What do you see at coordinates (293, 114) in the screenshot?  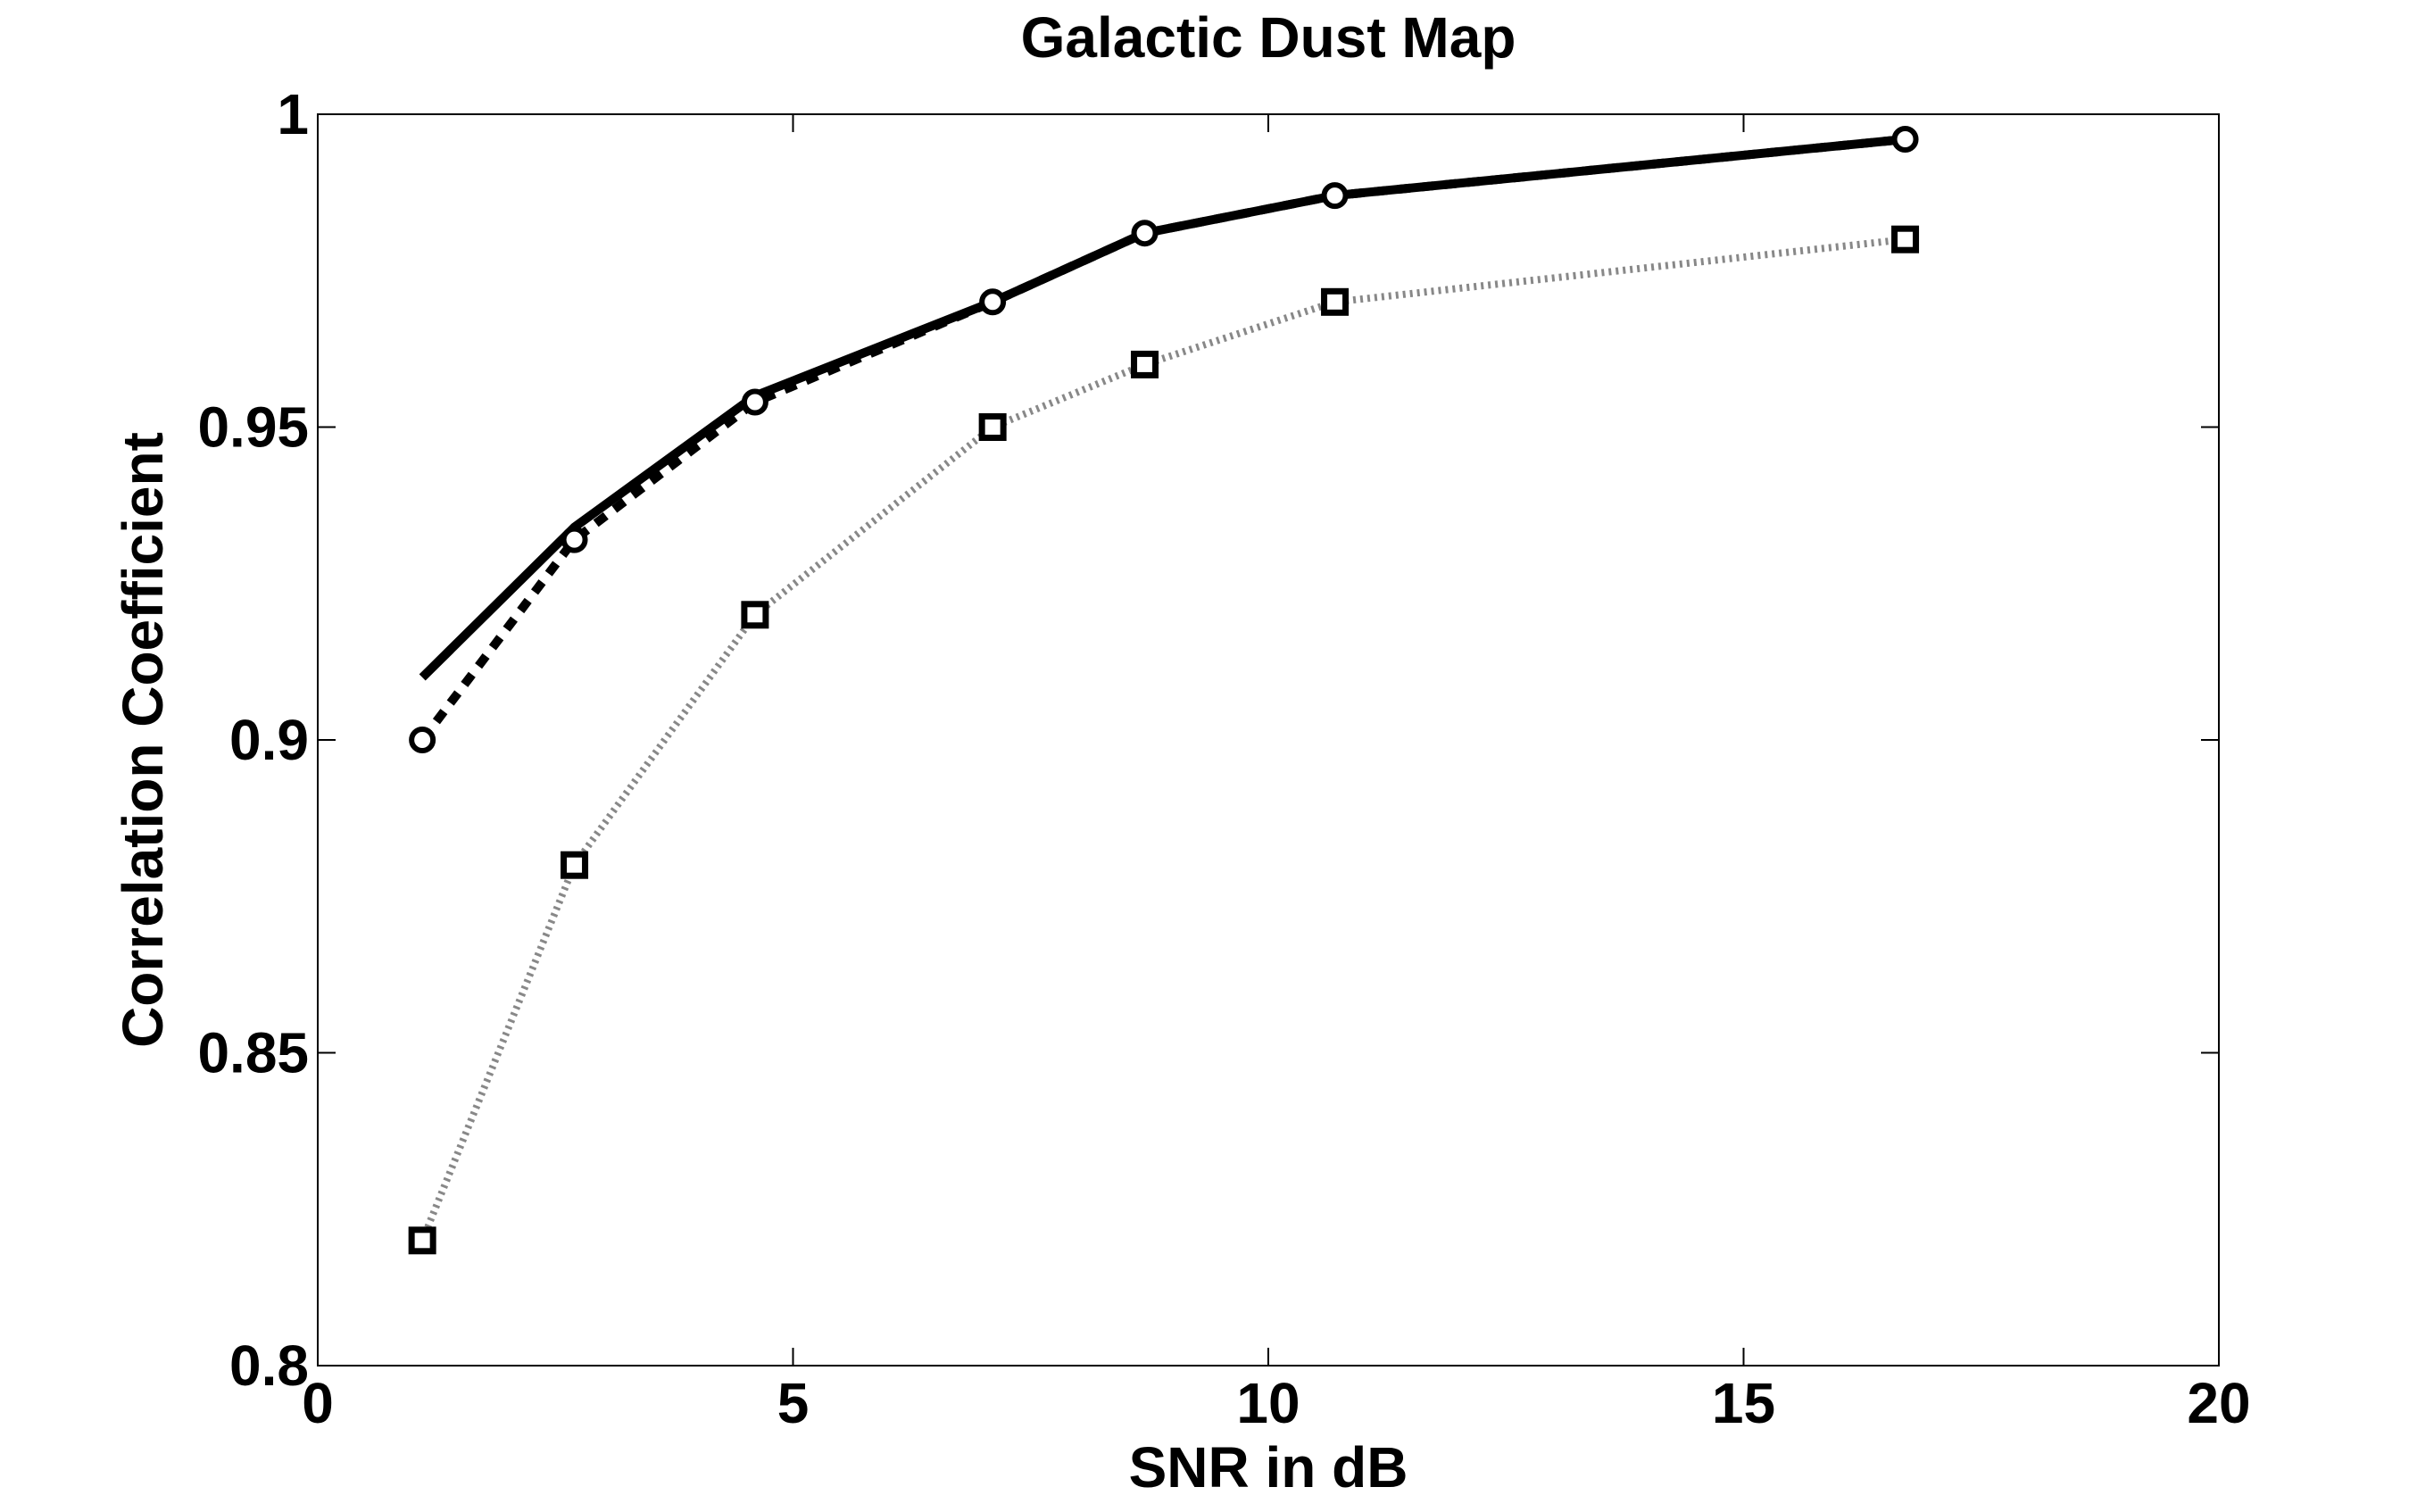 I see `y-tick-label: 1` at bounding box center [293, 114].